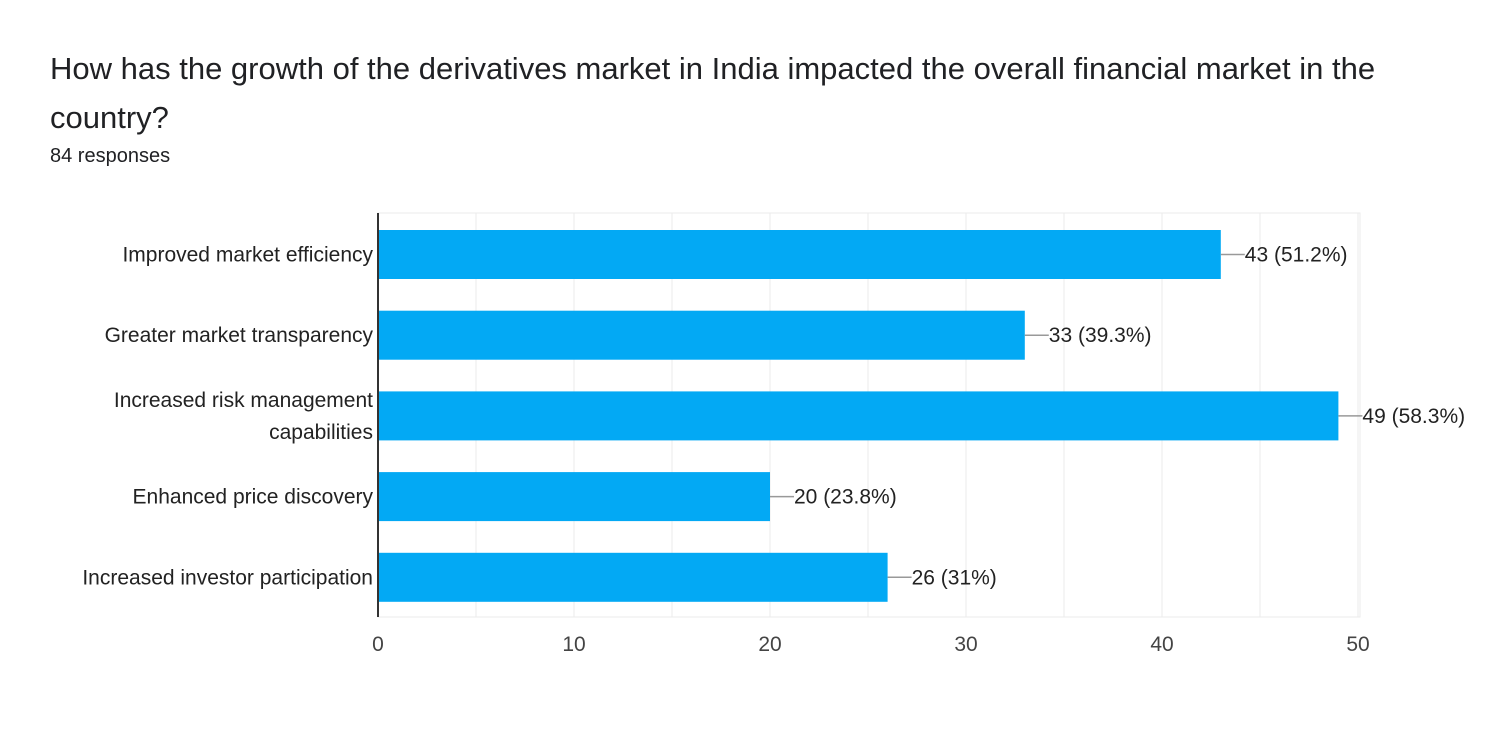 The image size is (1512, 737). Describe the element at coordinates (247, 255) in the screenshot. I see `category-label: Improved market efficiency` at that location.